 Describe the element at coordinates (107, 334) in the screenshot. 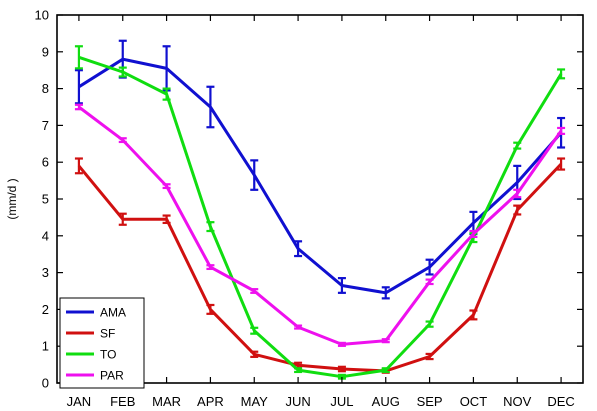

I see `legend-label-sf: SF` at that location.